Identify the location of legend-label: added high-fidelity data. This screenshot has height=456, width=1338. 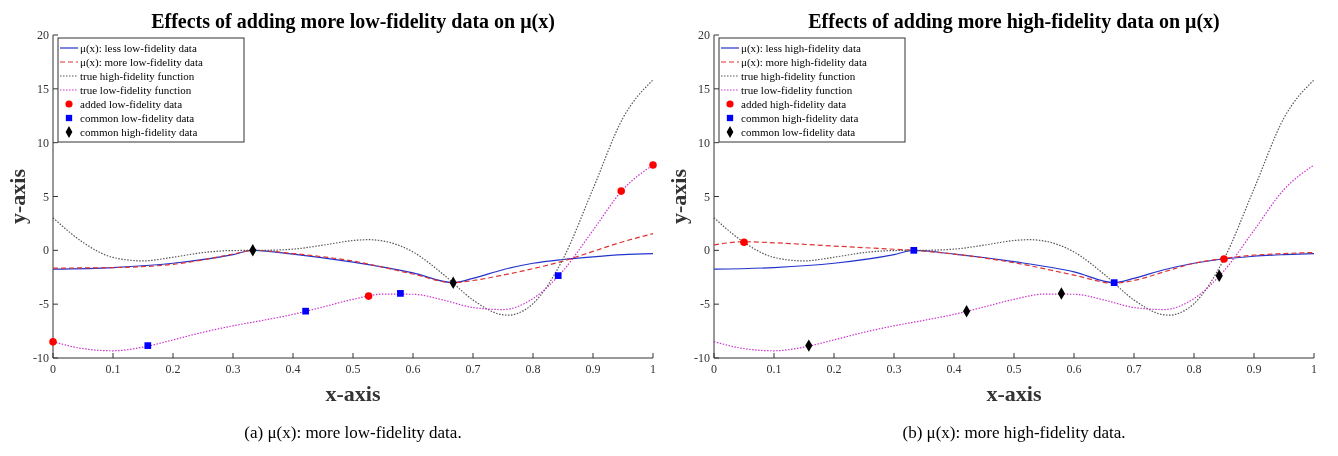
(794, 104).